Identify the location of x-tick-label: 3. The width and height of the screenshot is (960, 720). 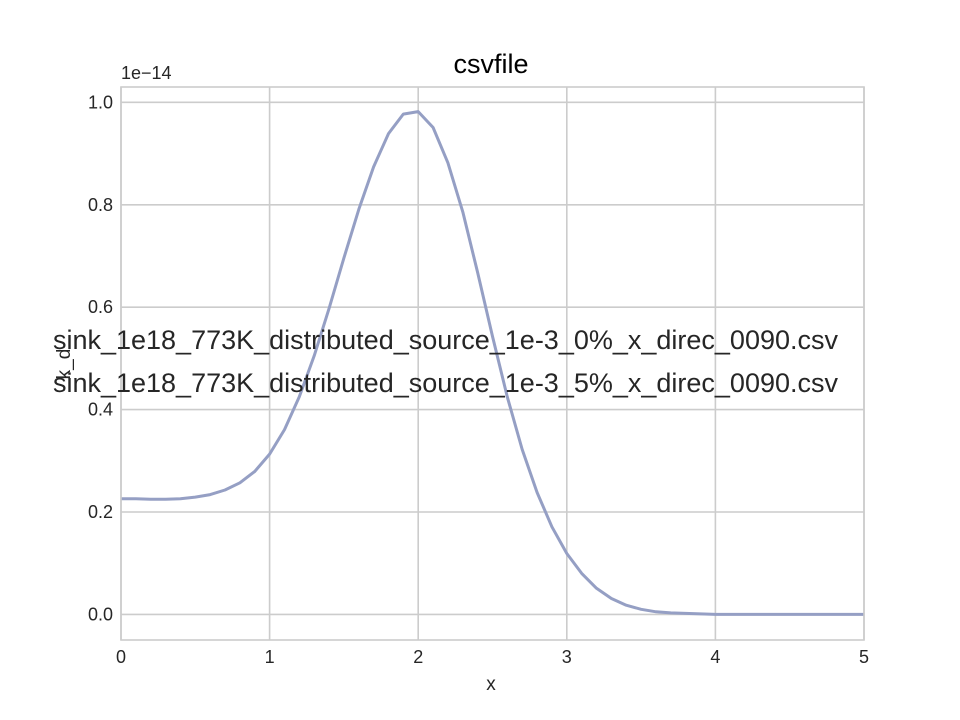
(567, 657).